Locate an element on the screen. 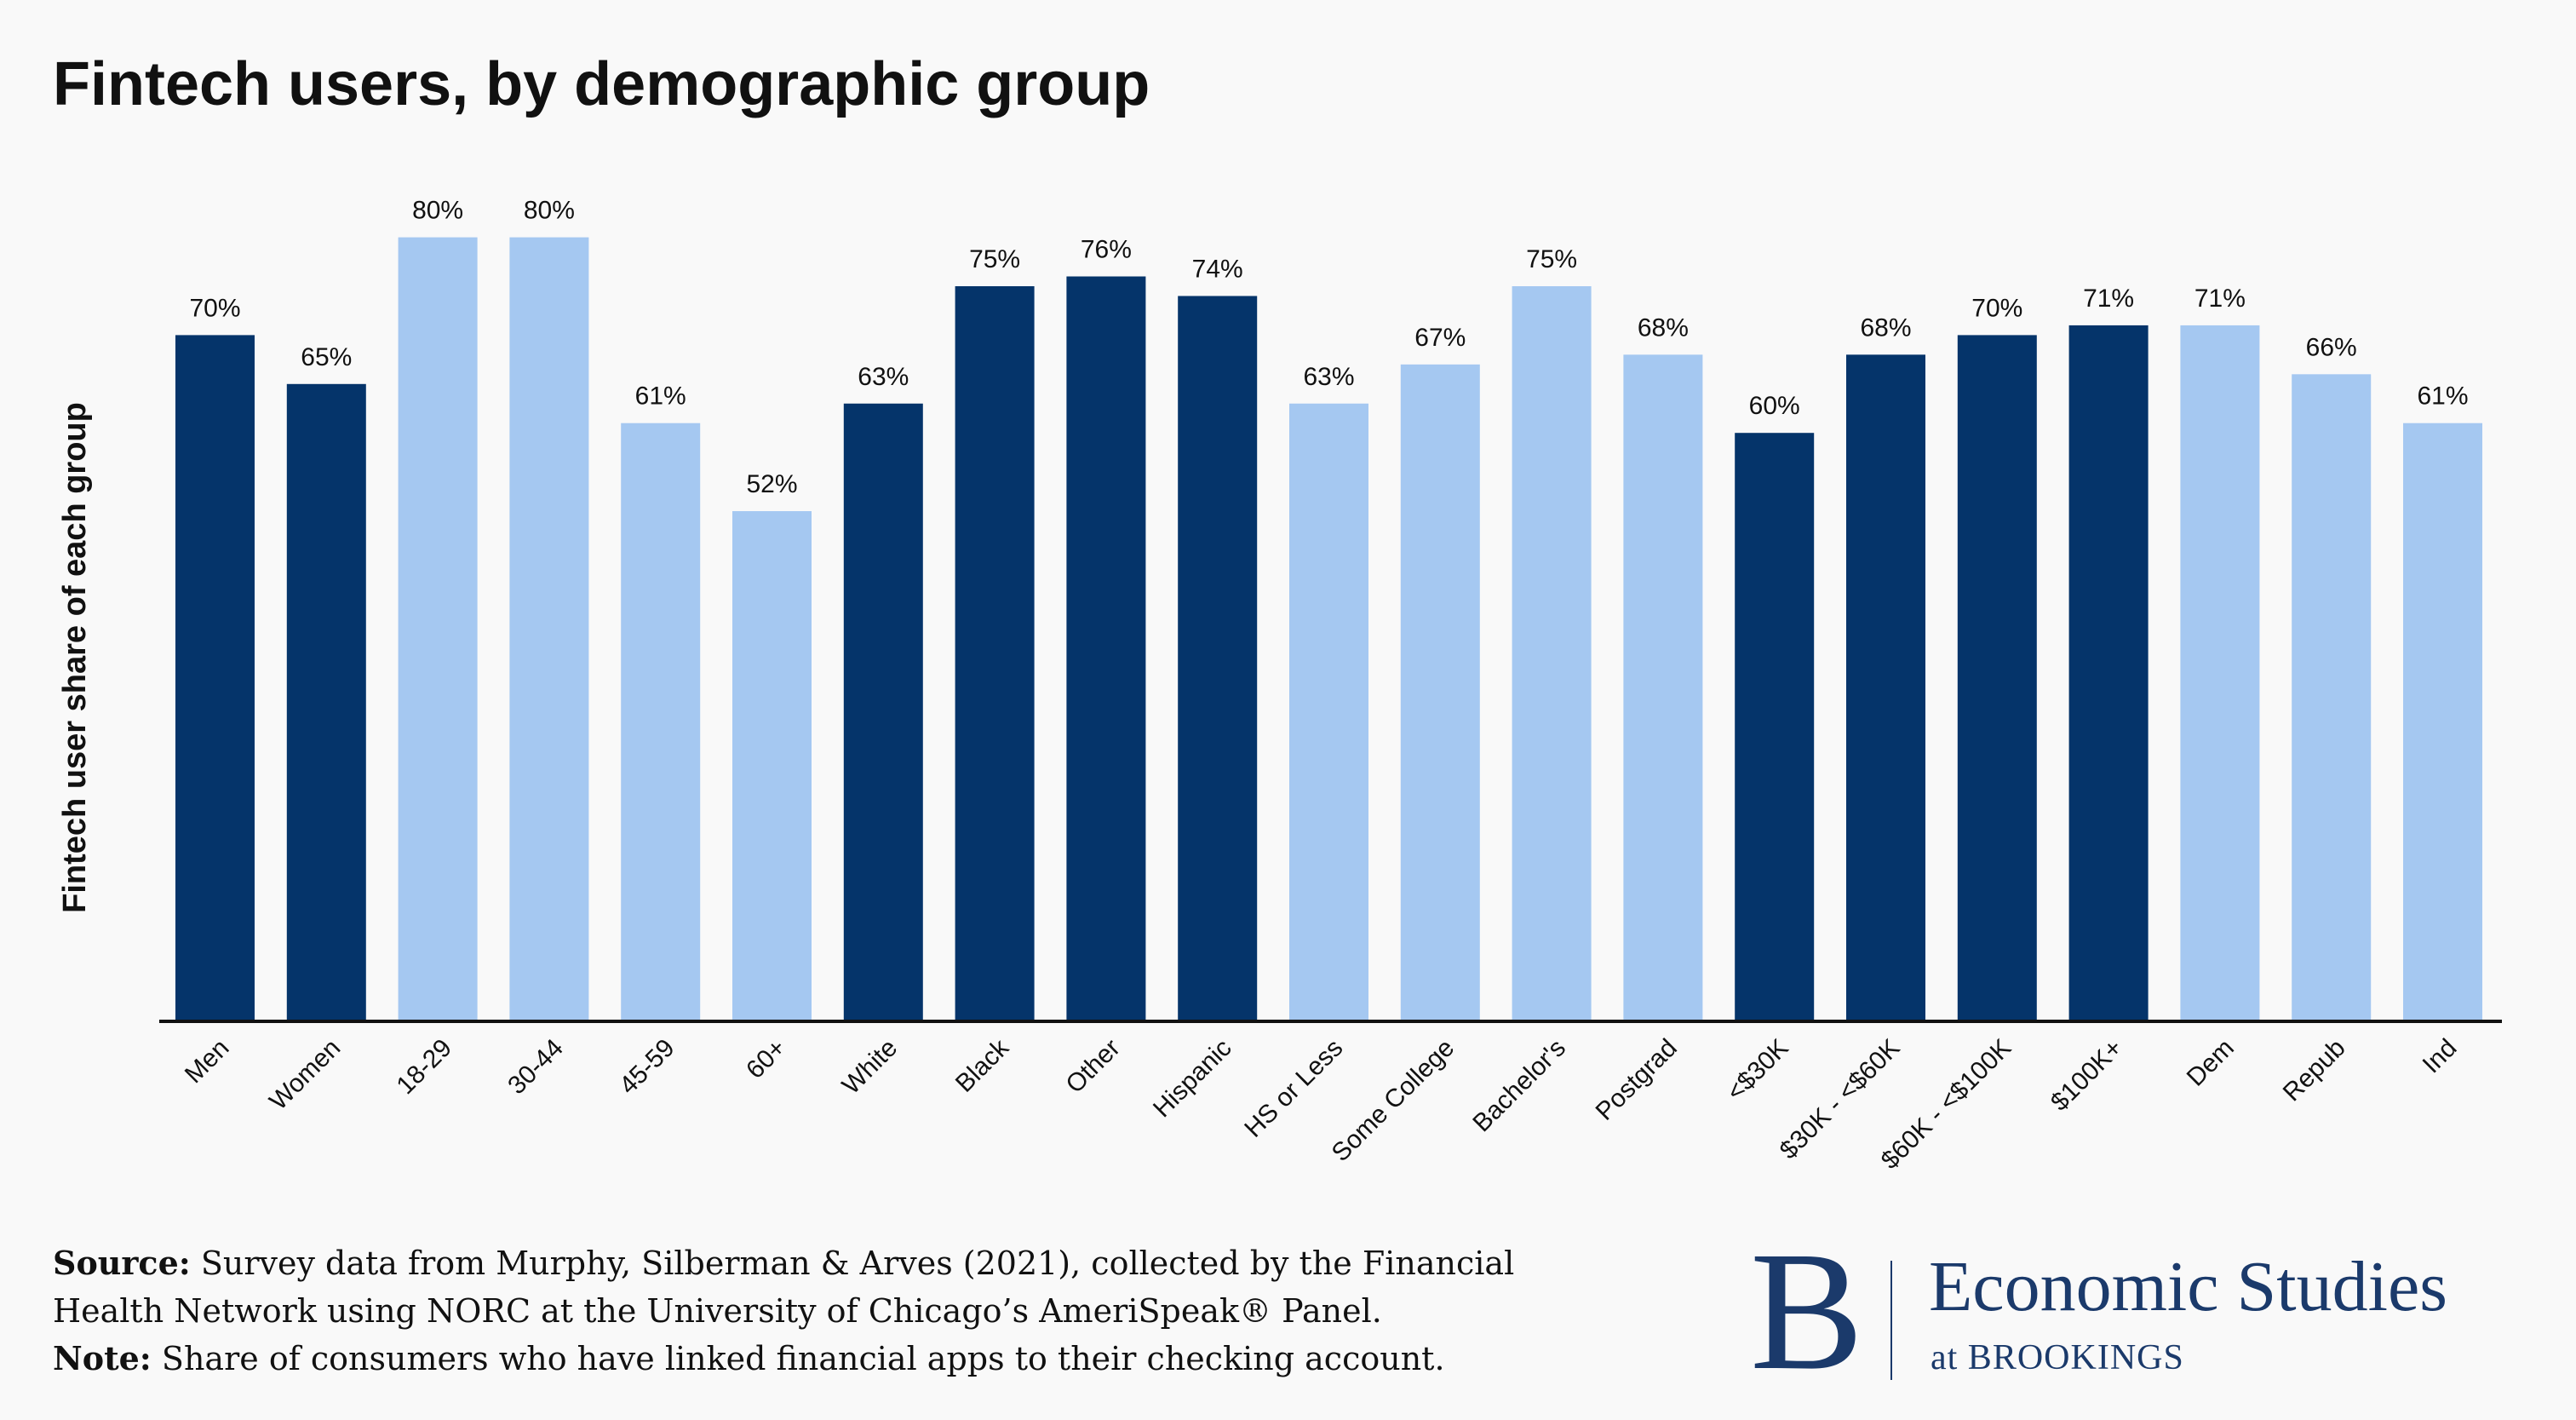 Image resolution: width=2576 pixels, height=1420 pixels. data-label: 52% is located at coordinates (771, 484).